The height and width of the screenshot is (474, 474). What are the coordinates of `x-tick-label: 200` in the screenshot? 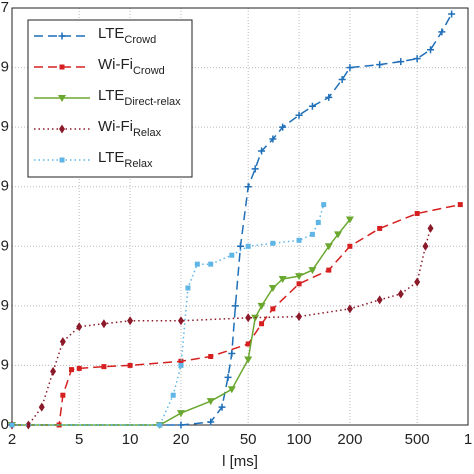 It's located at (349, 439).